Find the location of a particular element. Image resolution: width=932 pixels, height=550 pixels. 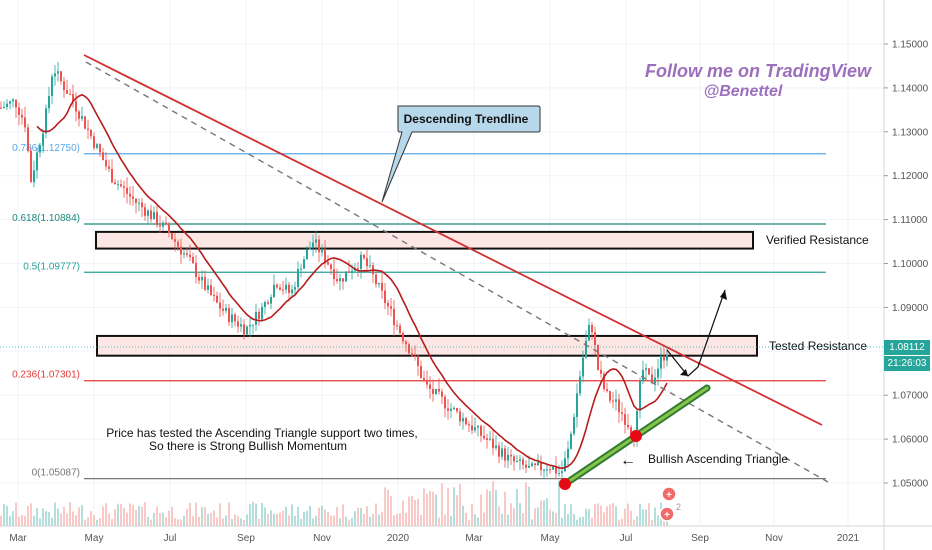

support-touch-point is located at coordinates (636, 436).